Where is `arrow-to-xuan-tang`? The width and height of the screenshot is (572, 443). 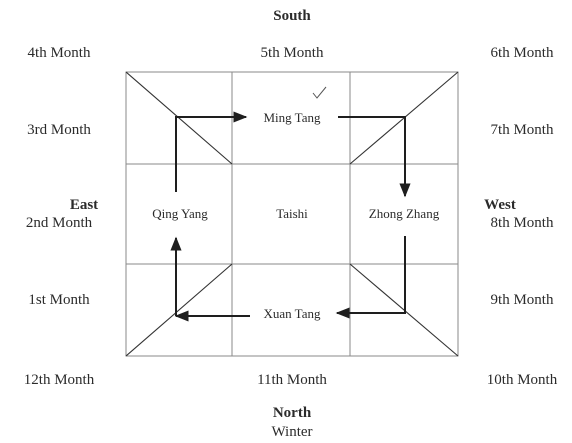 arrow-to-xuan-tang is located at coordinates (370, 277).